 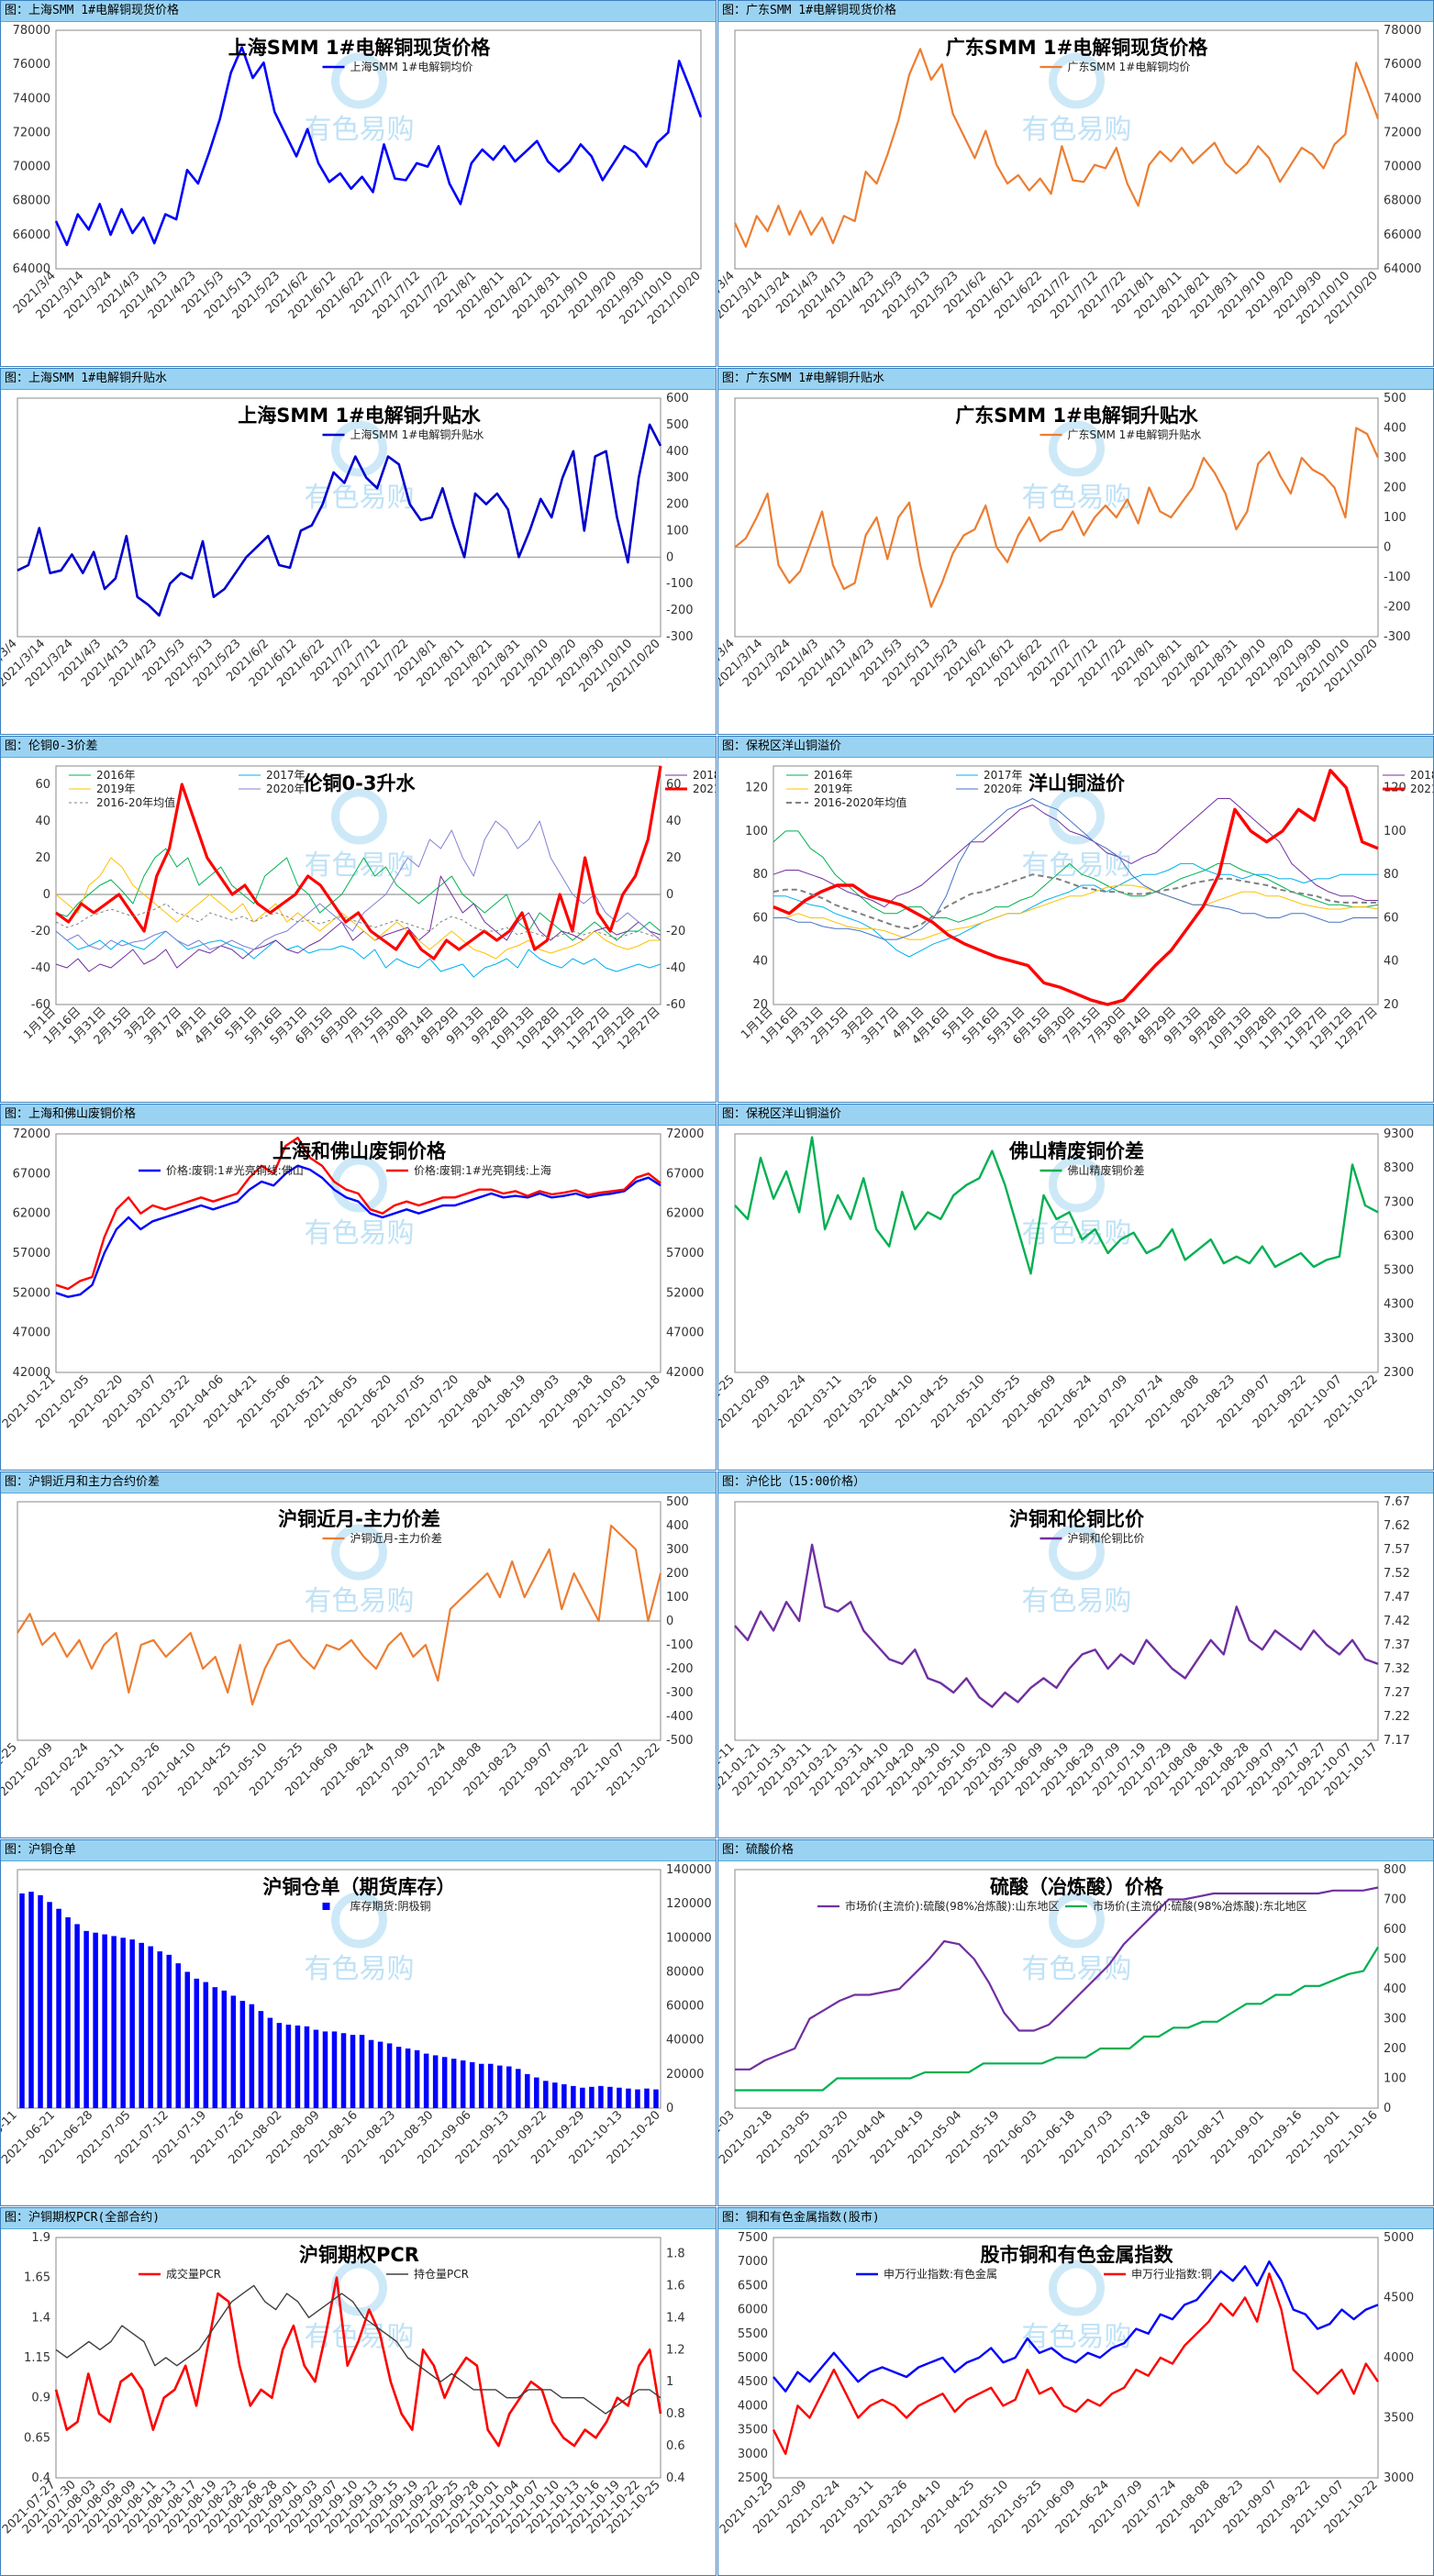 I want to click on y-tick-label-left: 57000, so click(x=31, y=1253).